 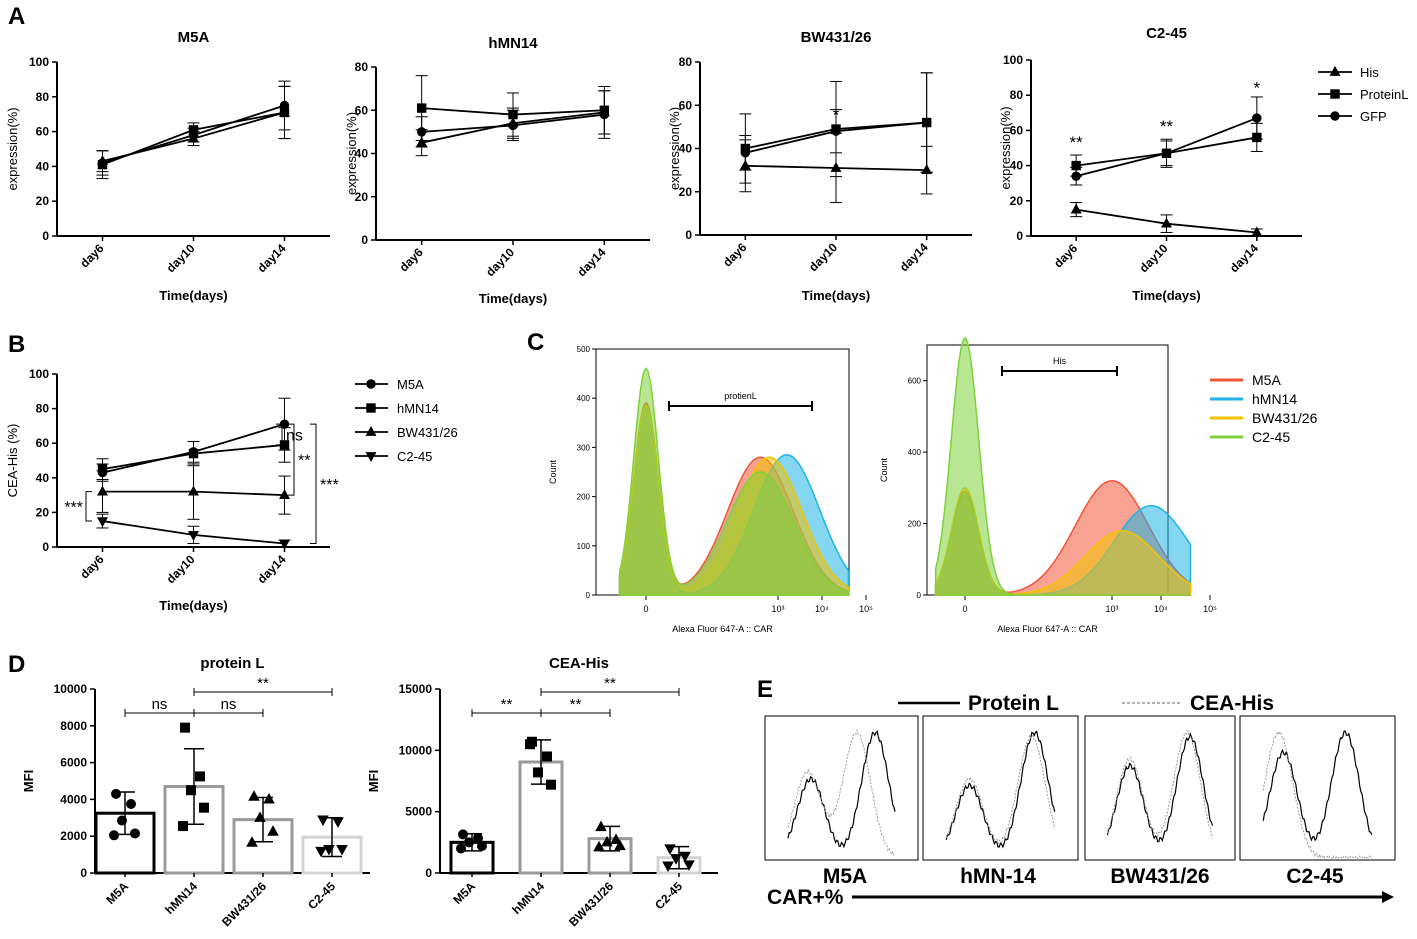 I want to click on x-tick-label: day14, so click(x=591, y=262).